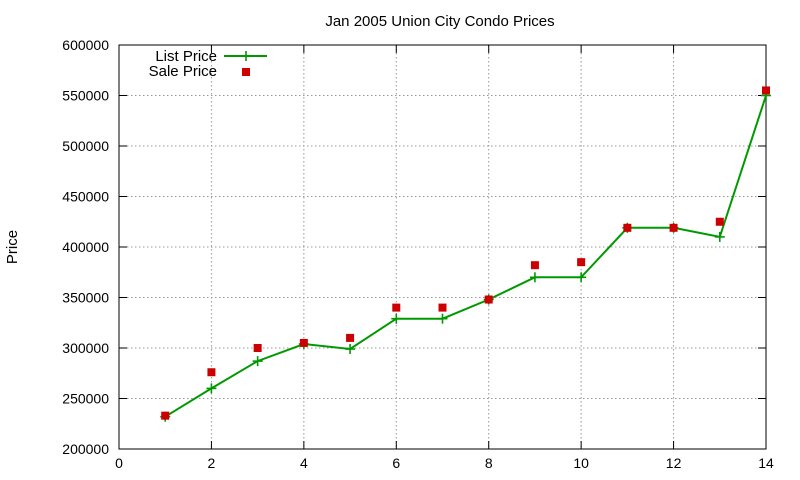 Image resolution: width=800 pixels, height=480 pixels. I want to click on legend-label-list-price: List Price, so click(186, 56).